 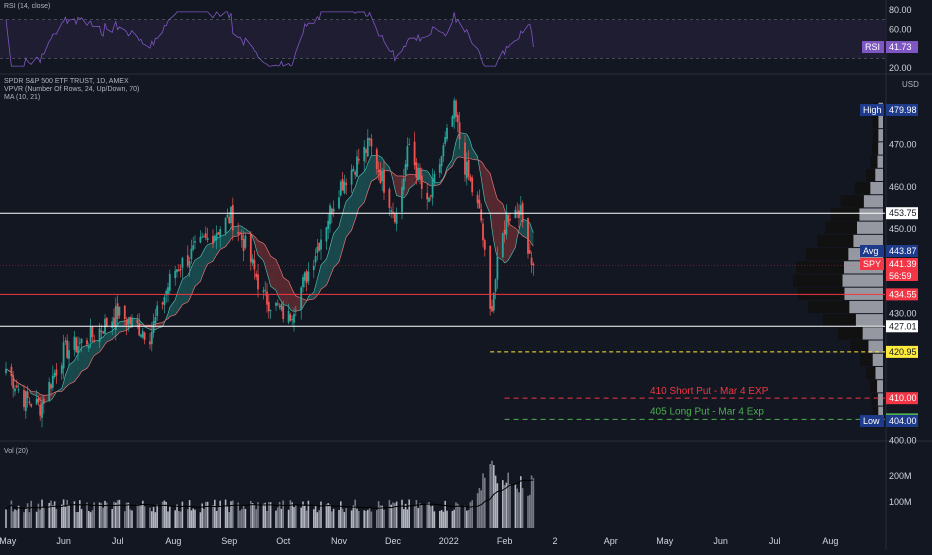 I want to click on ma-label: MA (10, 21), so click(x=22, y=97).